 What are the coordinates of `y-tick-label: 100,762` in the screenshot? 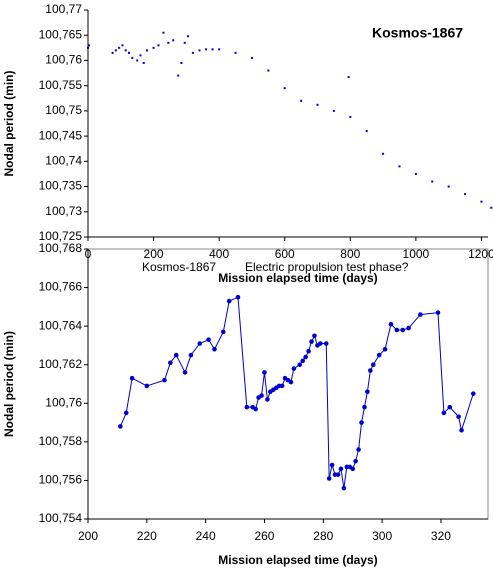 It's located at (61, 364).